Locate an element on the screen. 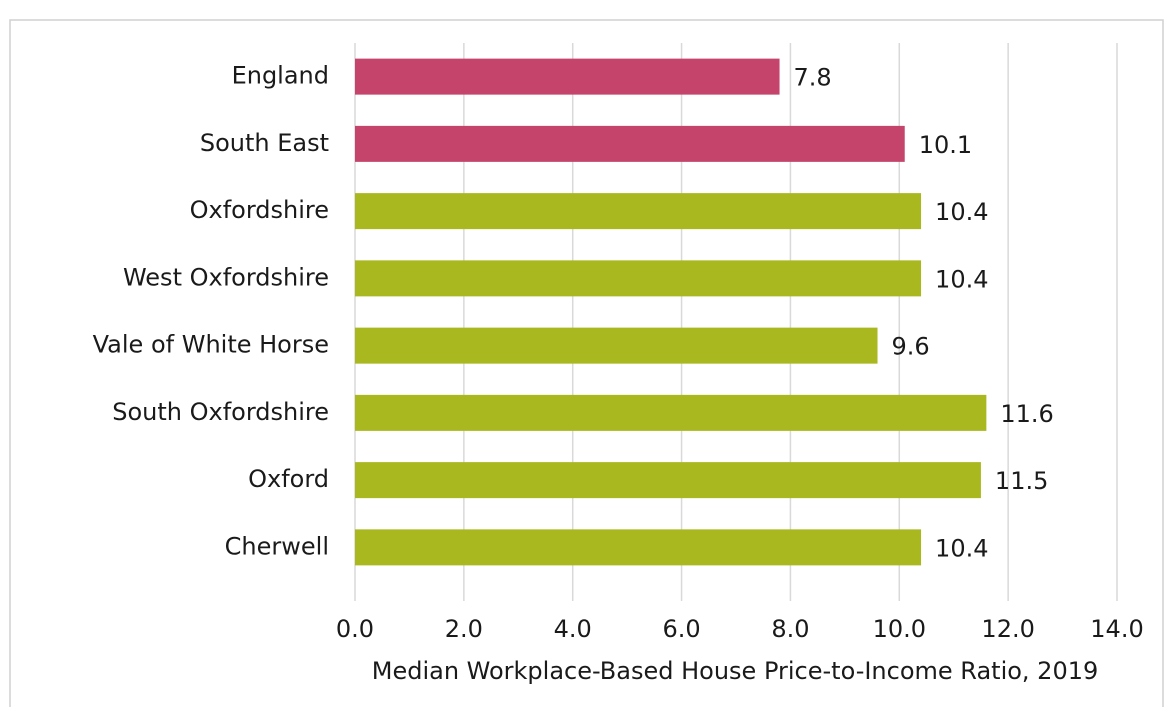 The width and height of the screenshot is (1174, 711). data-label: 9.6 is located at coordinates (911, 347).